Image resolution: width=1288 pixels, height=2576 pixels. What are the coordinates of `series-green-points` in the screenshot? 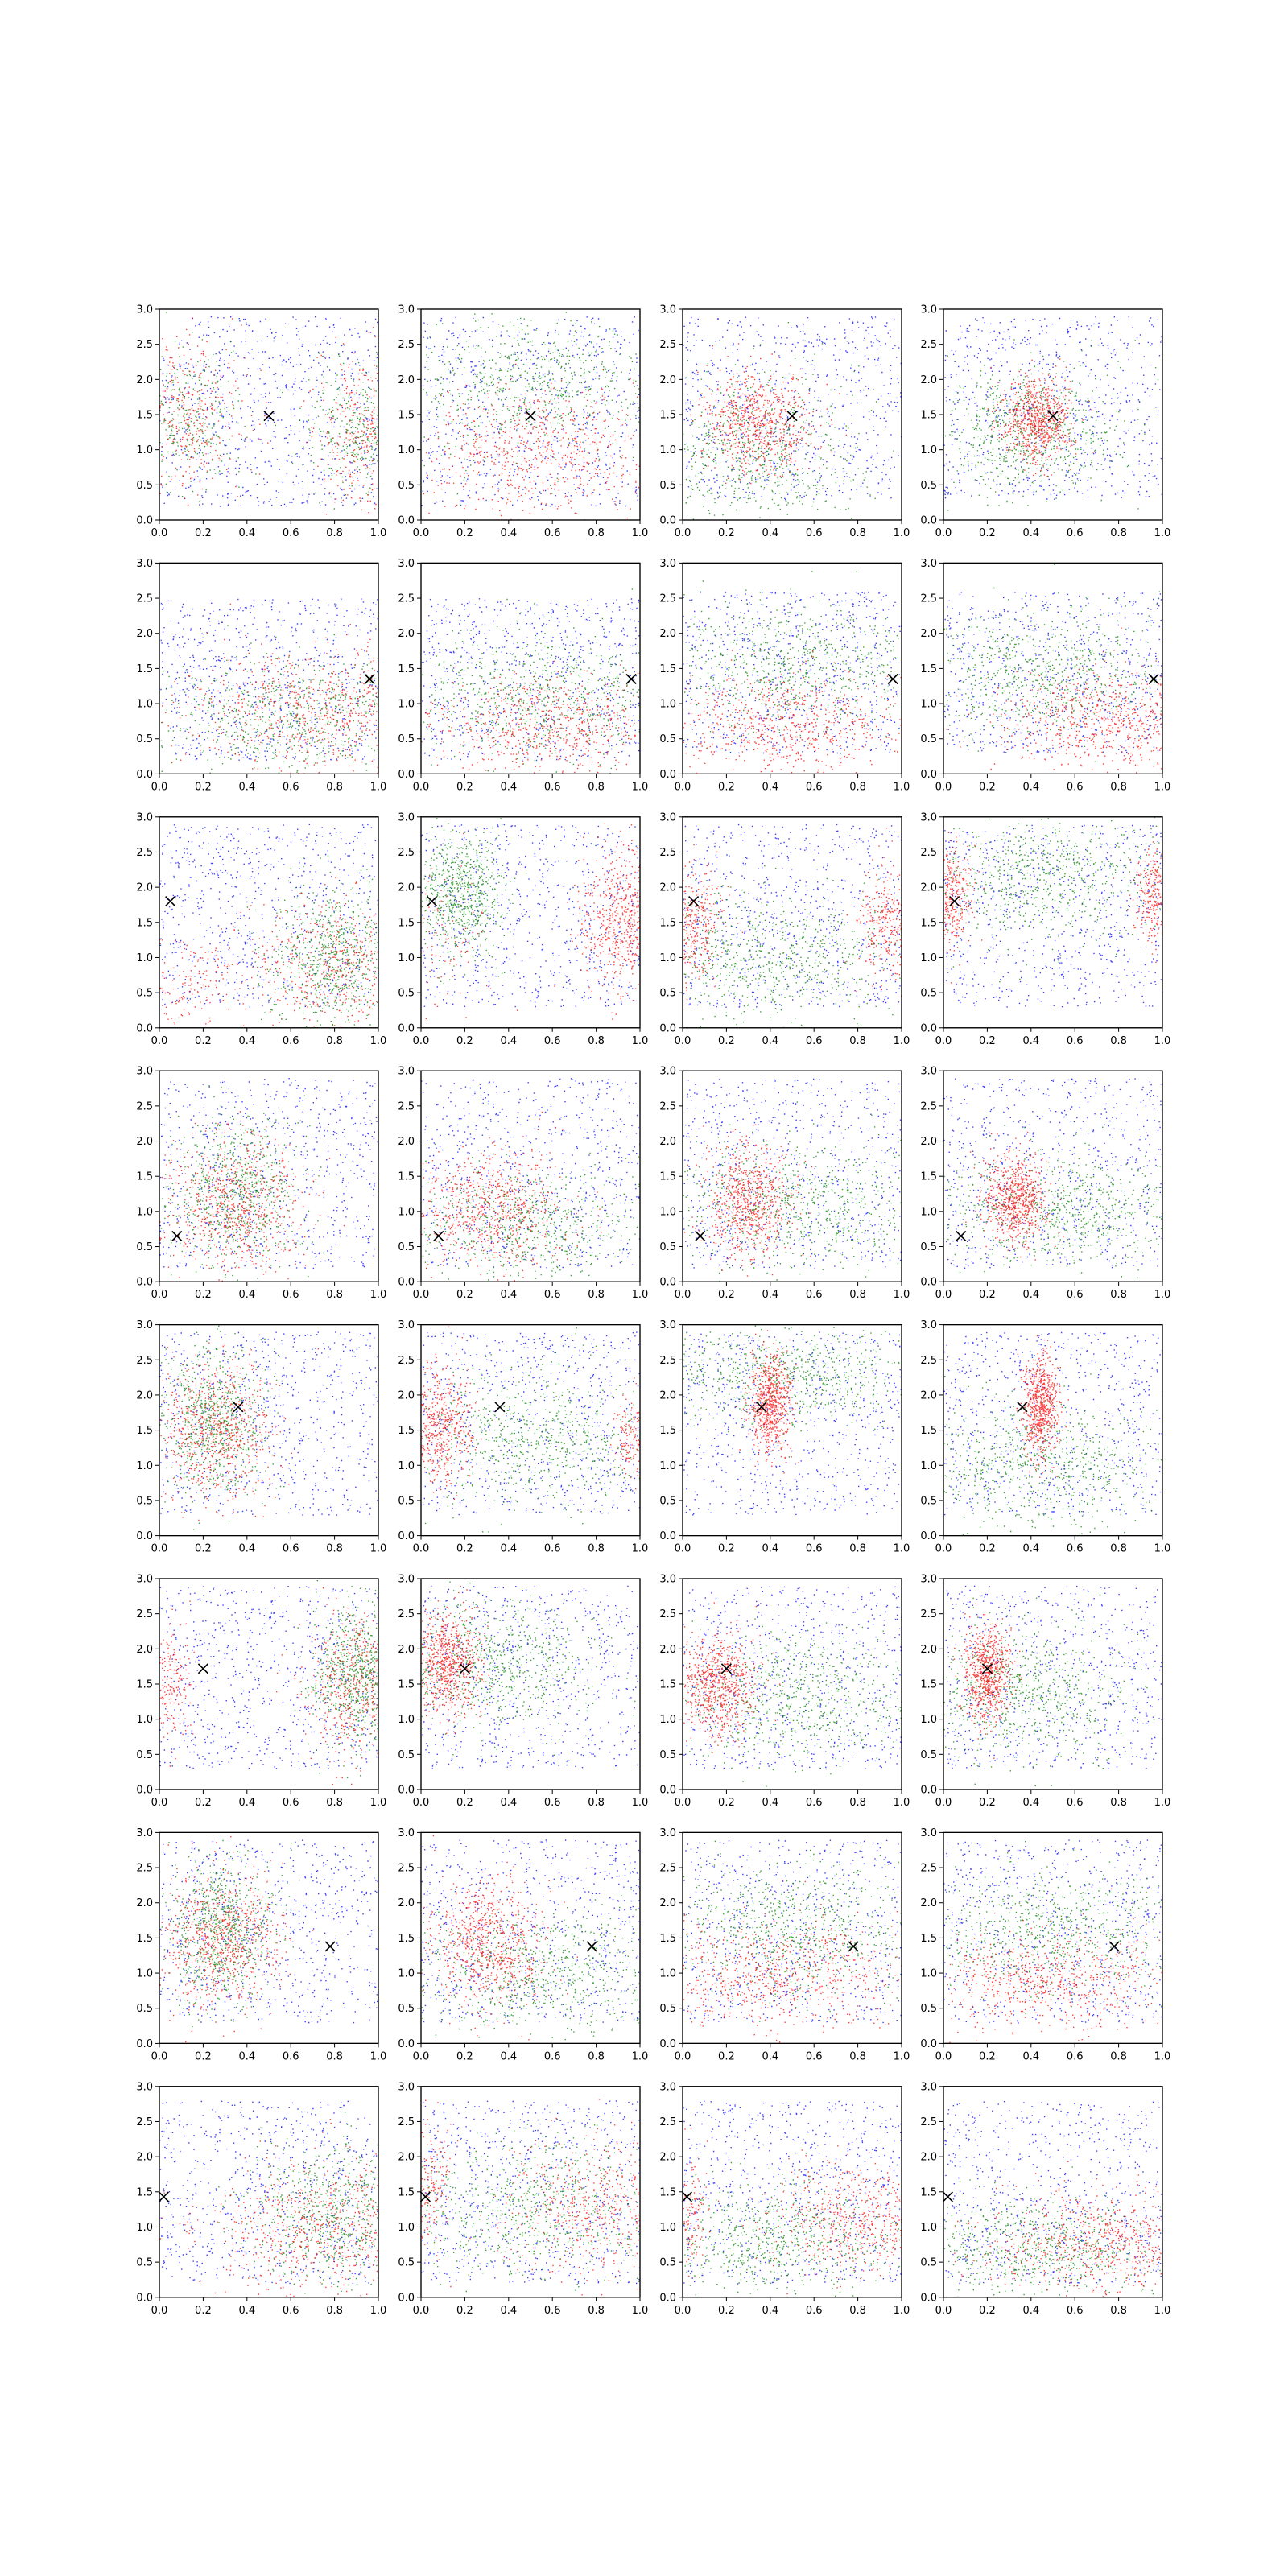 It's located at (1052, 1201).